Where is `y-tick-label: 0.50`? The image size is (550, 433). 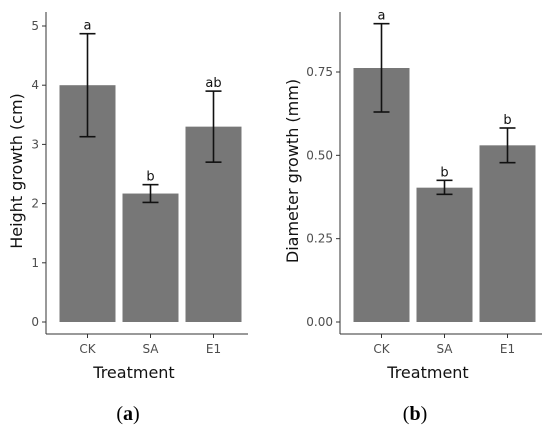
y-tick-label: 0.50 is located at coordinates (319, 155).